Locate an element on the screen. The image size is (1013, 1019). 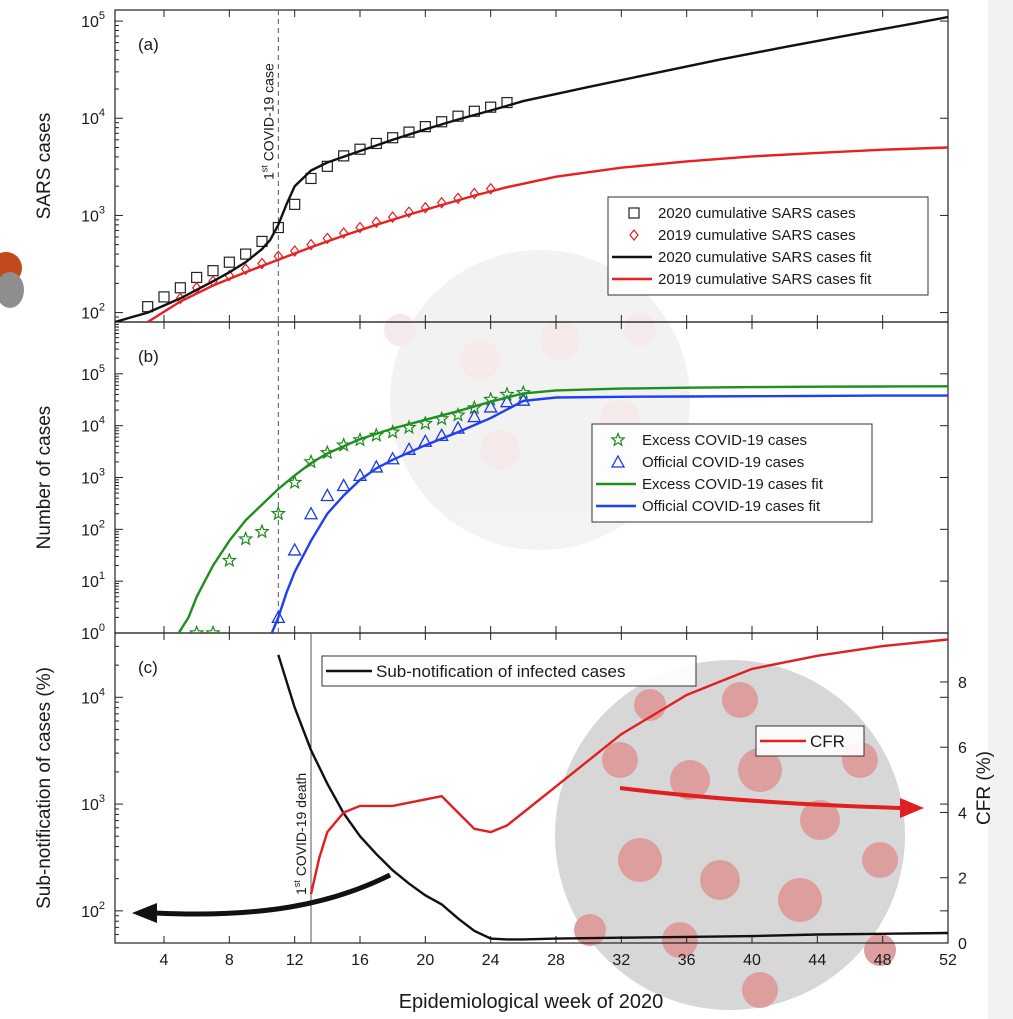
x-tick-label: 44 is located at coordinates (817, 960).